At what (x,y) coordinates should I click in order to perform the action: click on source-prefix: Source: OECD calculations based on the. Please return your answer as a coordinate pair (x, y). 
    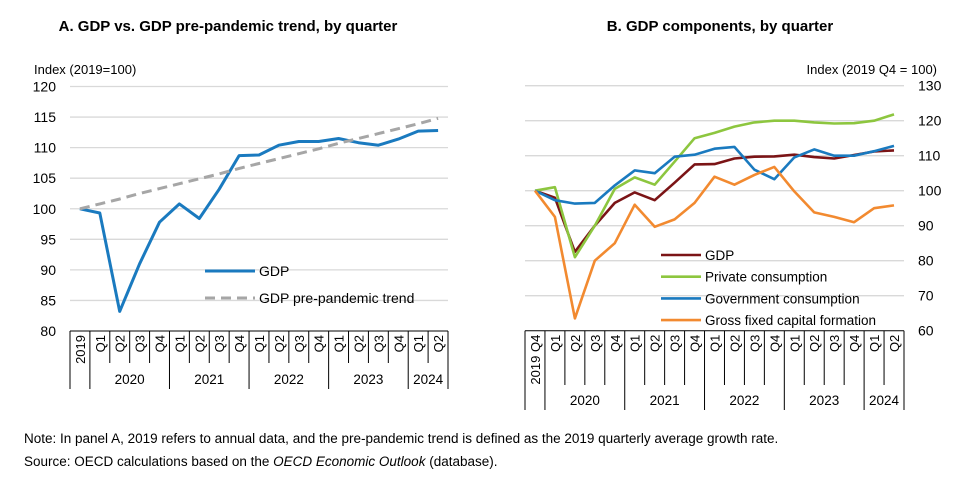
    Looking at the image, I should click on (149, 461).